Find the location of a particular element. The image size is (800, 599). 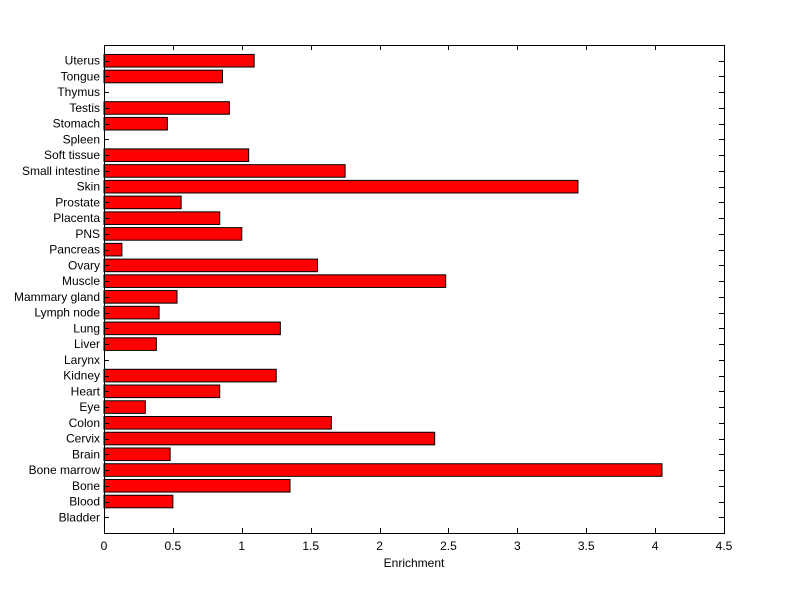

x-tick-label: 4 is located at coordinates (655, 546).